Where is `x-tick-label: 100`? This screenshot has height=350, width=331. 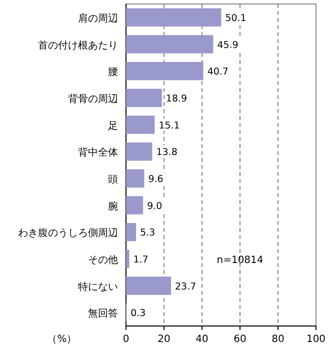
x-tick-label: 100 is located at coordinates (316, 339).